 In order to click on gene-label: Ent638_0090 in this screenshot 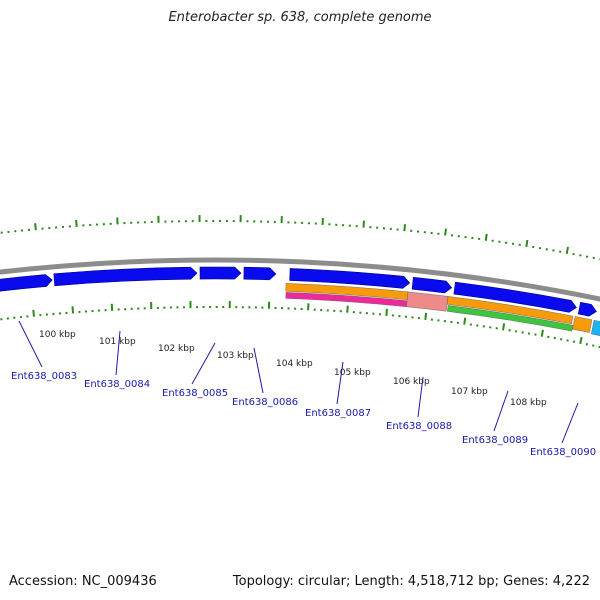, I will do `click(563, 452)`.